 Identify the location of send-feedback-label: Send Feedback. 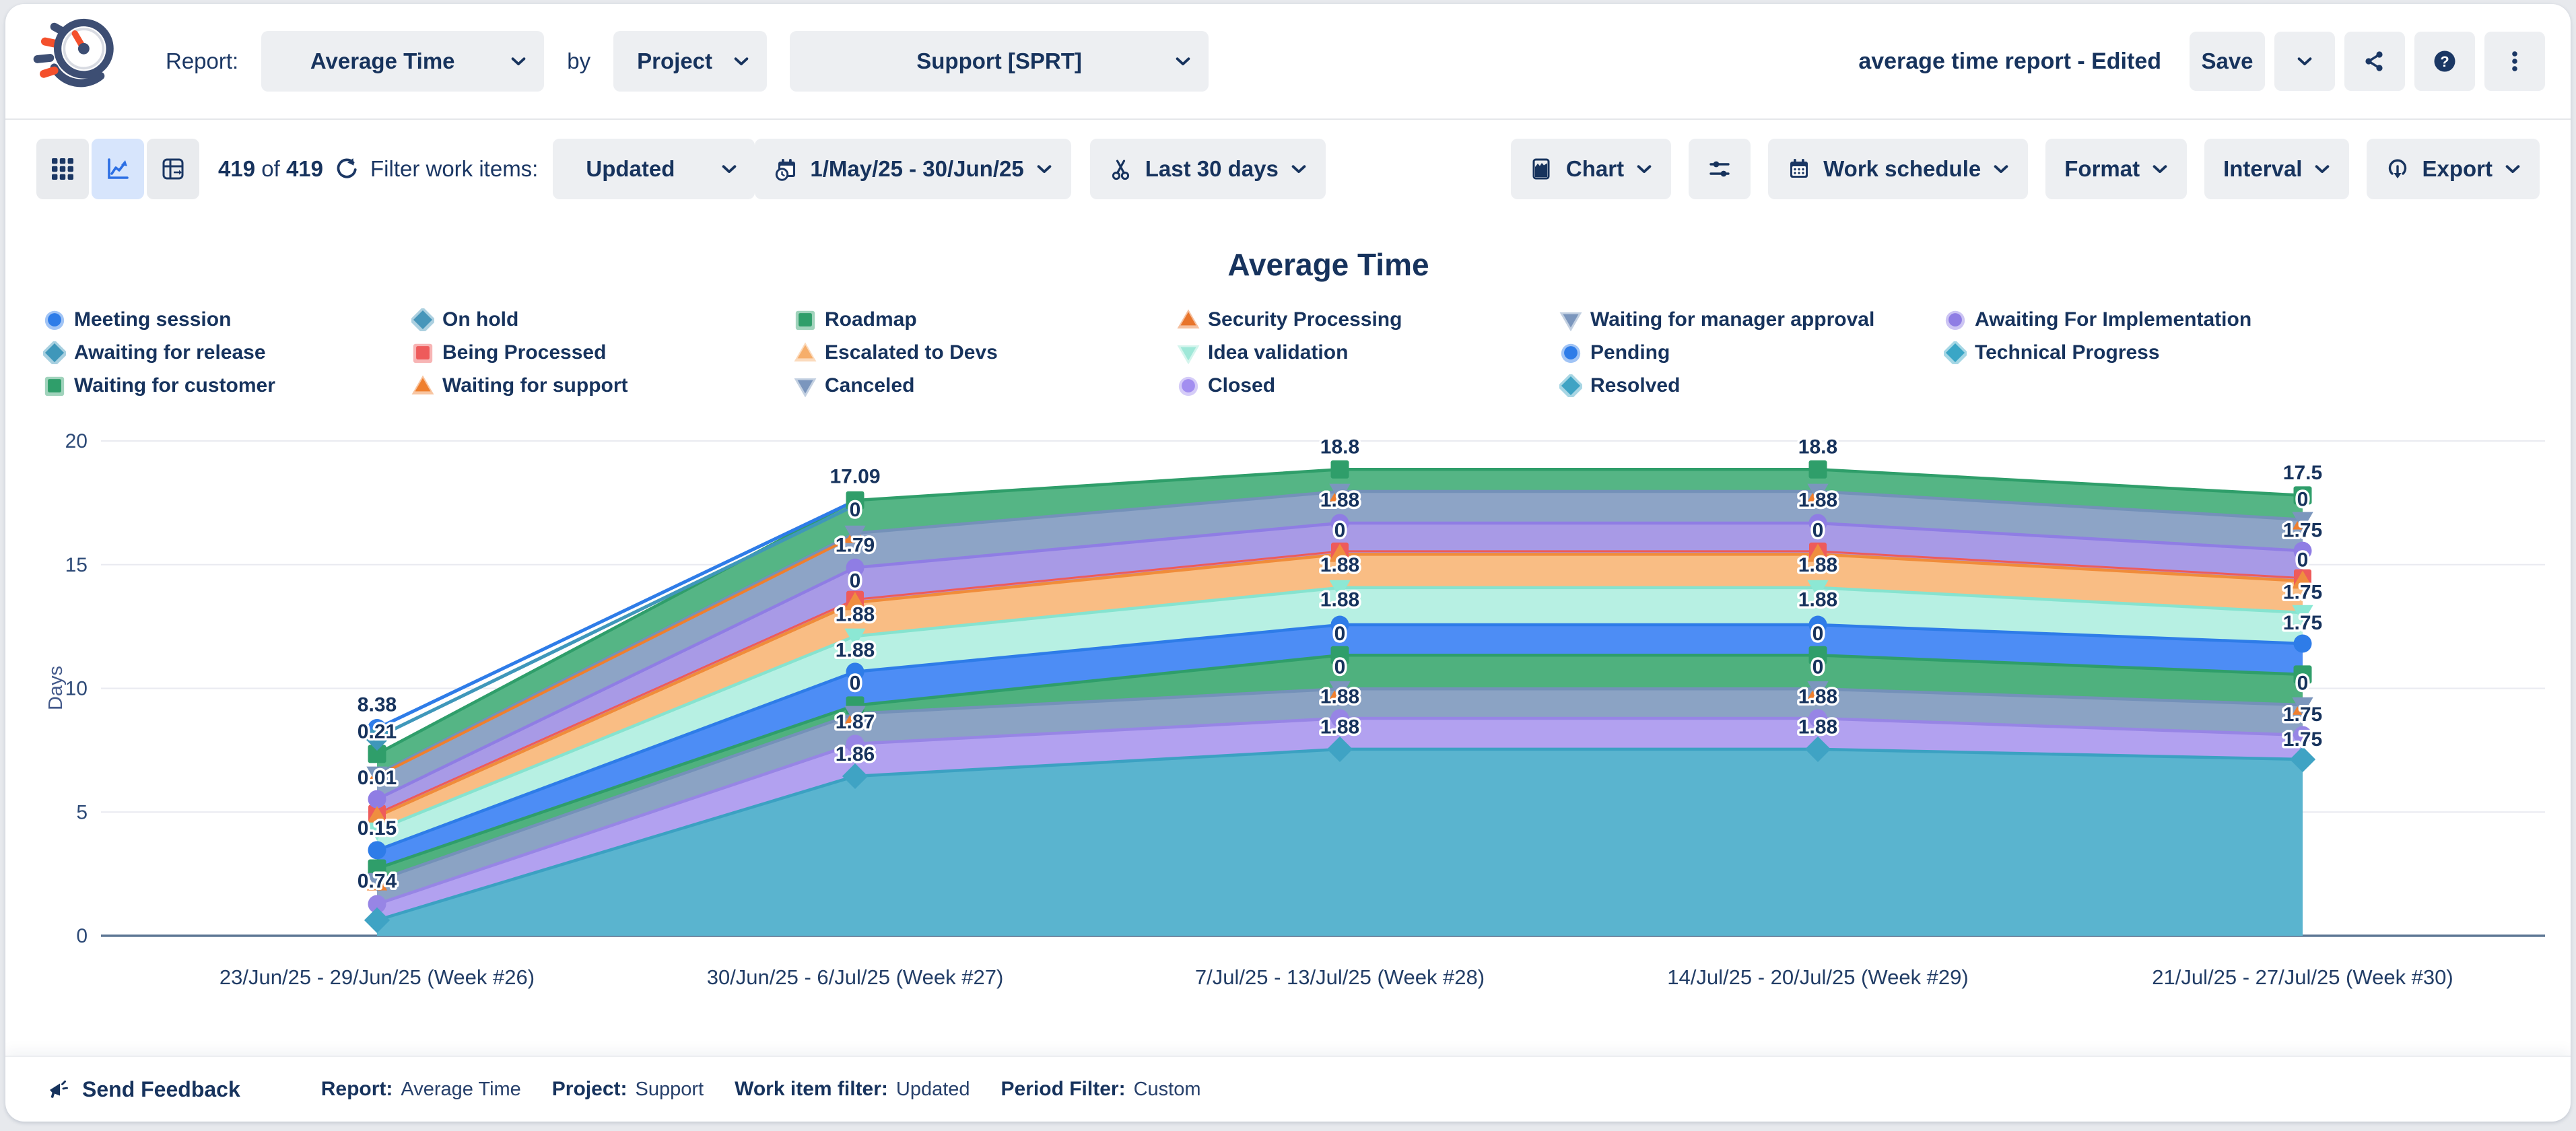
(161, 1088).